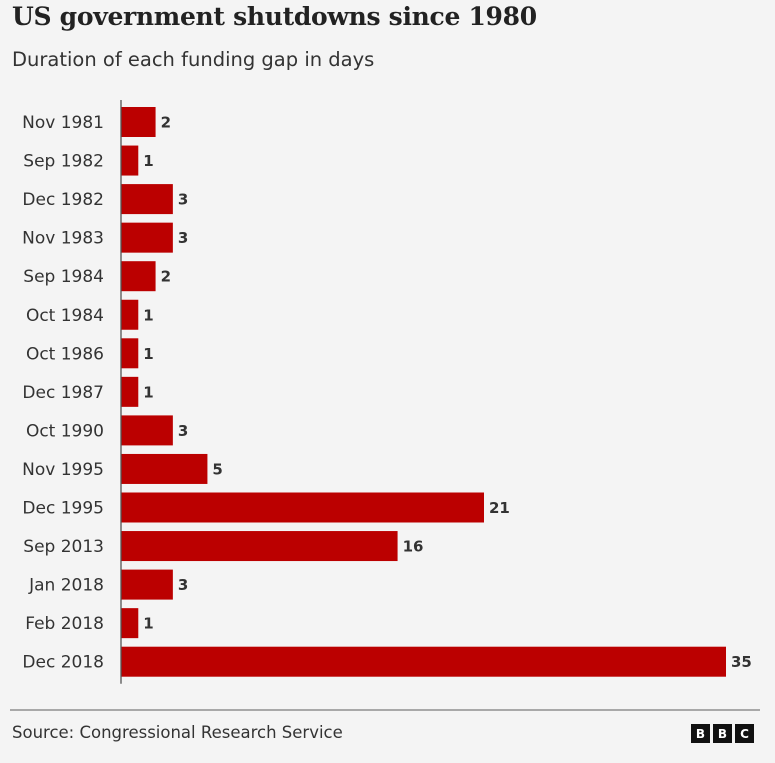 This screenshot has width=775, height=763. Describe the element at coordinates (63, 123) in the screenshot. I see `category-label: Nov 1981` at that location.